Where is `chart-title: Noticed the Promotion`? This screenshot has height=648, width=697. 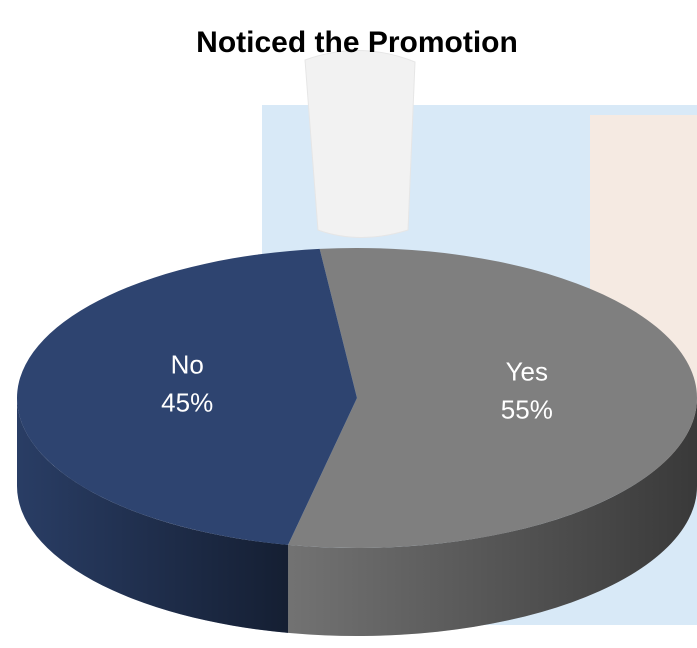 chart-title: Noticed the Promotion is located at coordinates (357, 42).